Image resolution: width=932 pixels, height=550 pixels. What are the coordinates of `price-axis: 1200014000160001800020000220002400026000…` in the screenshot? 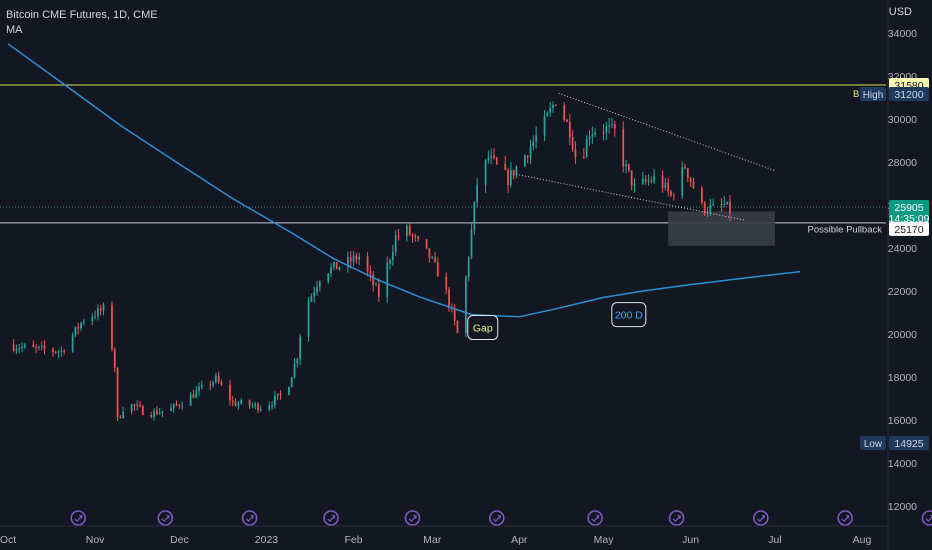 It's located at (895, 275).